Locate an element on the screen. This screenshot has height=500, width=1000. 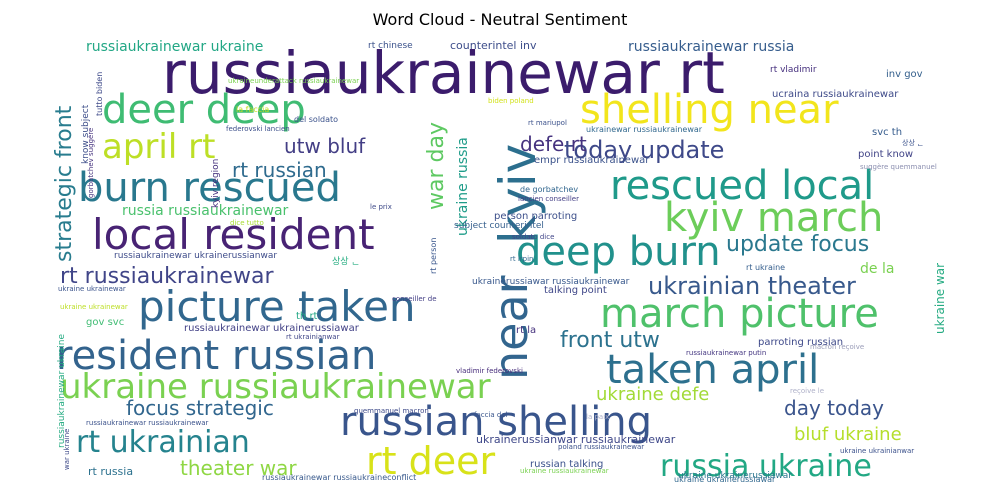
word: burn rescued is located at coordinates (209, 188).